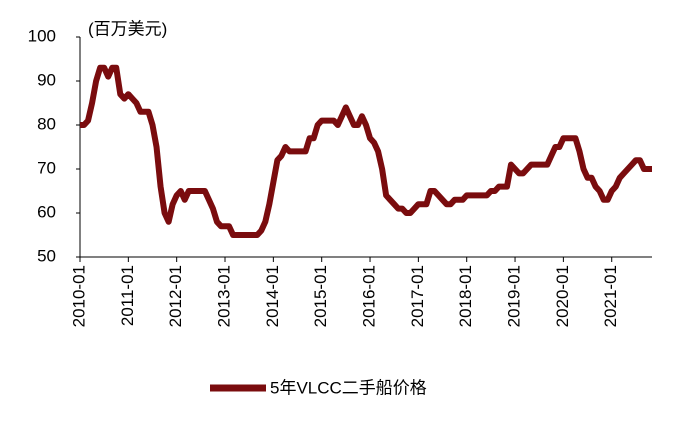 The height and width of the screenshot is (425, 677). I want to click on x-tick-label: 2015-01, so click(320, 296).